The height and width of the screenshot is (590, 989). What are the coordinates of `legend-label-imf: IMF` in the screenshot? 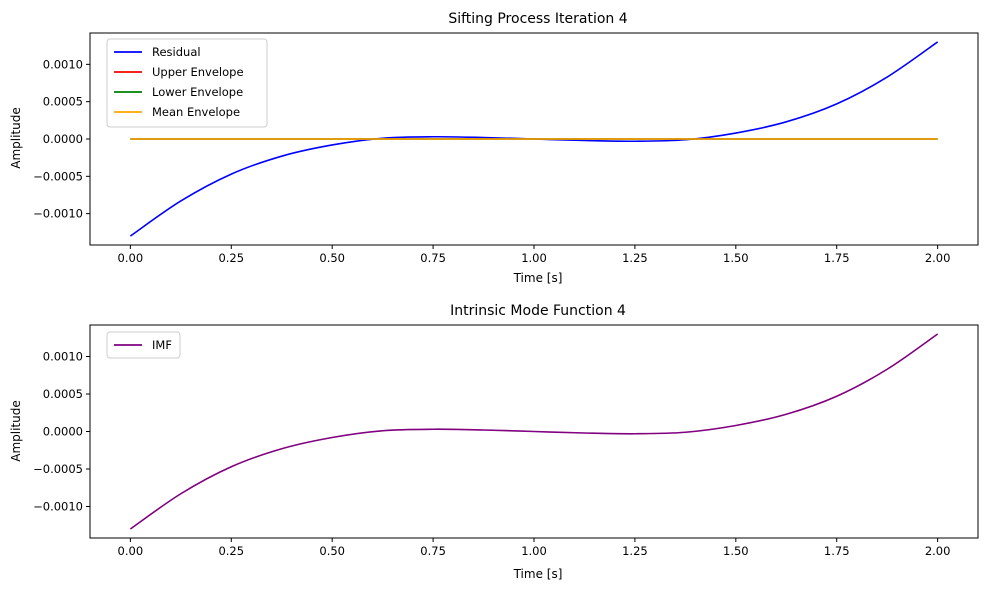 It's located at (162, 345).